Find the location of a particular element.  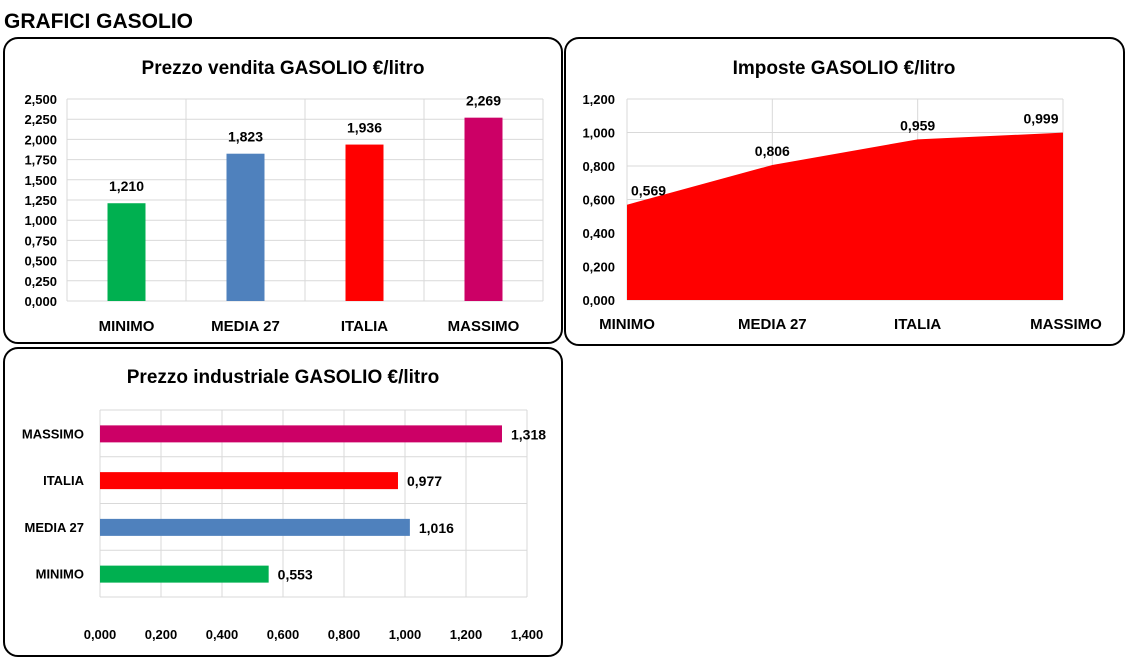

data-label: 1,210 is located at coordinates (126, 186).